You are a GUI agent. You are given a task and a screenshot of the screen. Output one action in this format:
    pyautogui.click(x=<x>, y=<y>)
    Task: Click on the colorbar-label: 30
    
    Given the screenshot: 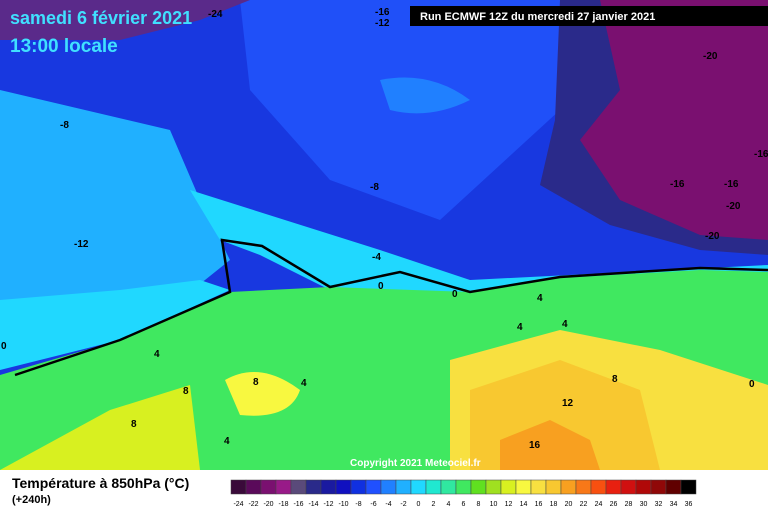 What is the action you would take?
    pyautogui.click(x=644, y=504)
    